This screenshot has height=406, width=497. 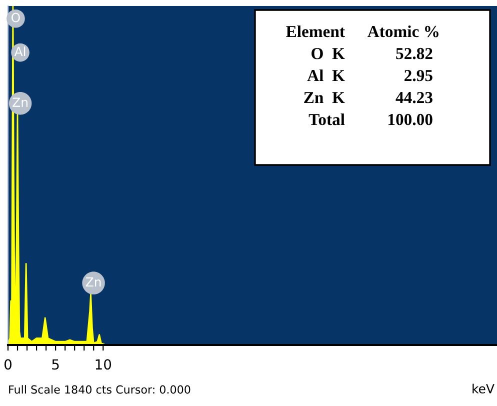 What do you see at coordinates (326, 119) in the screenshot?
I see `annotation: Total` at bounding box center [326, 119].